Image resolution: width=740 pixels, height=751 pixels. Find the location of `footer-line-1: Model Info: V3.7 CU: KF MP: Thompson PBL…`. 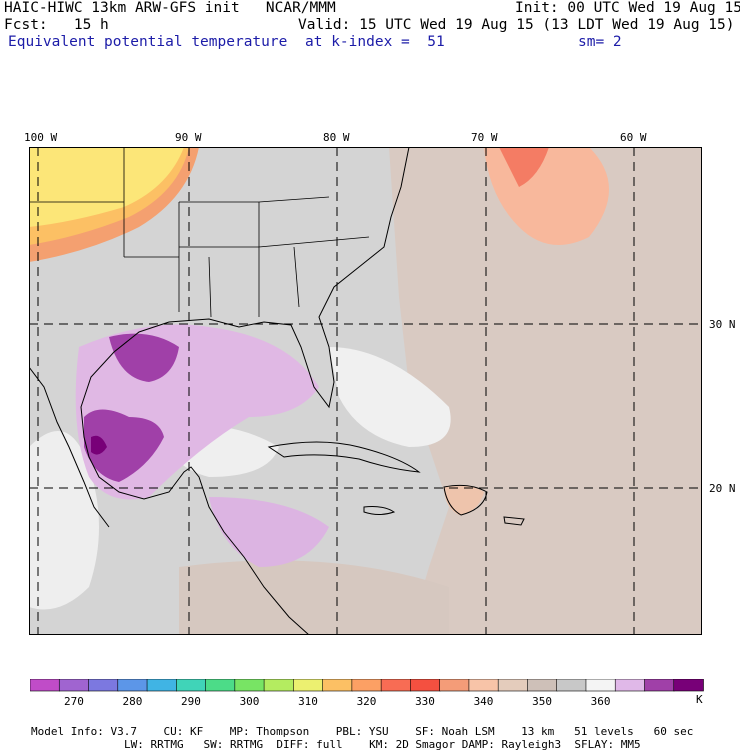

footer-line-1: Model Info: V3.7 CU: KF MP: Thompson PBL… is located at coordinates (362, 725).